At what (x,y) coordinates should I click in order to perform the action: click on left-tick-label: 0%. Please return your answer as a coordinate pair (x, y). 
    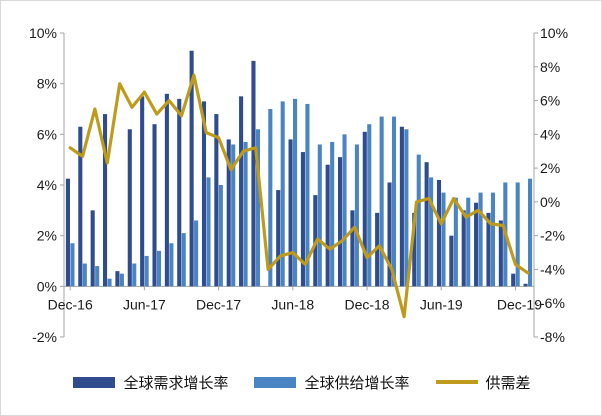
    Looking at the image, I should click on (47, 286).